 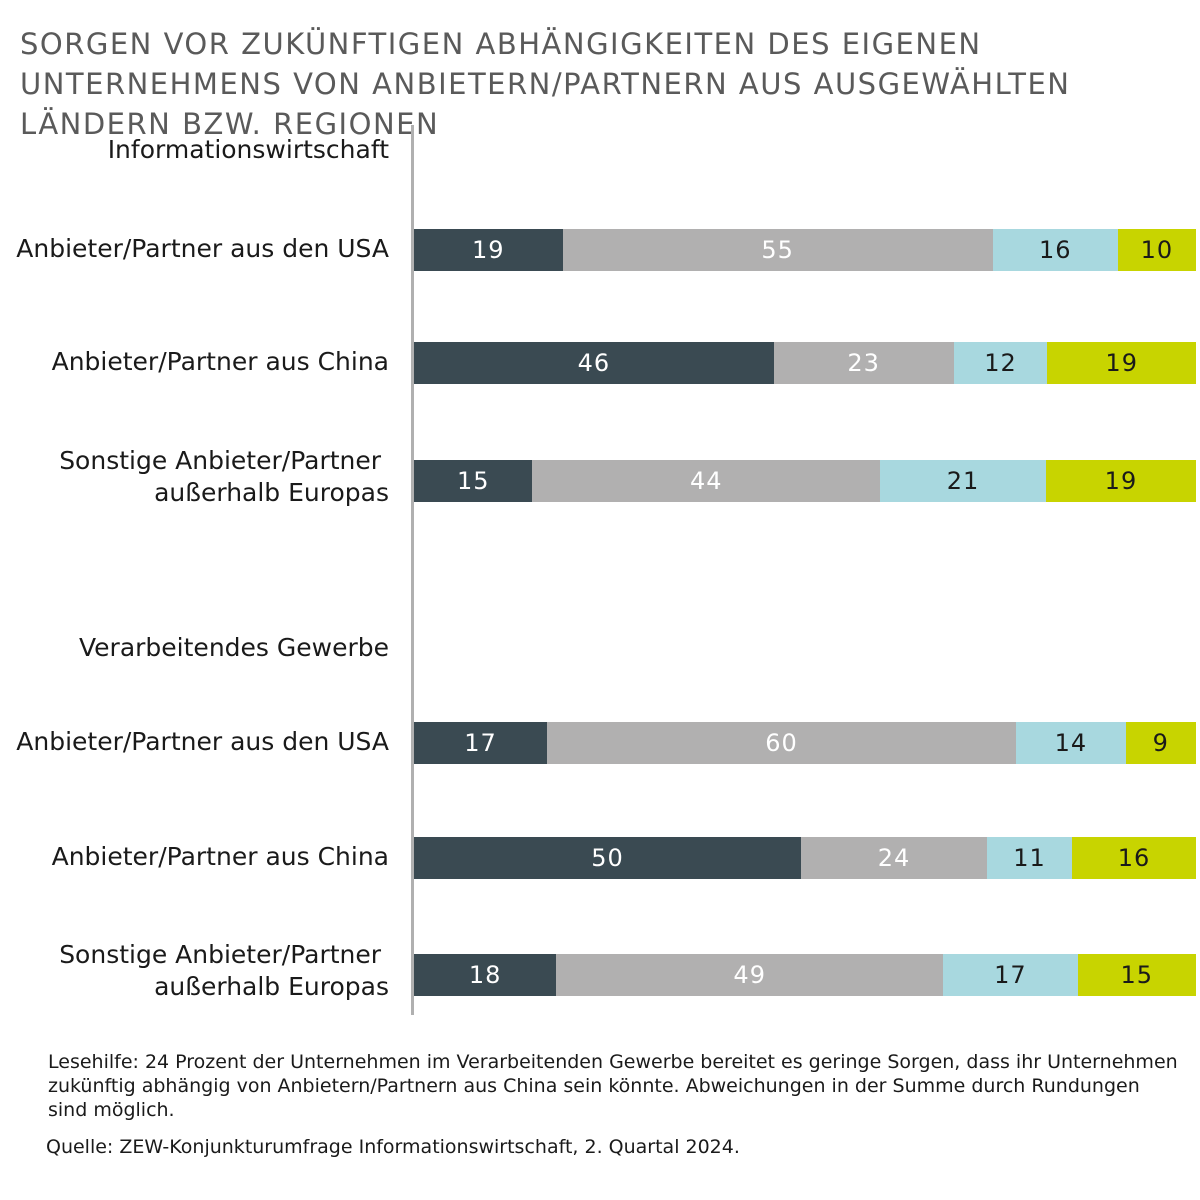 What do you see at coordinates (234, 647) in the screenshot?
I see `group-label: Verarbeitendes Gewerbe` at bounding box center [234, 647].